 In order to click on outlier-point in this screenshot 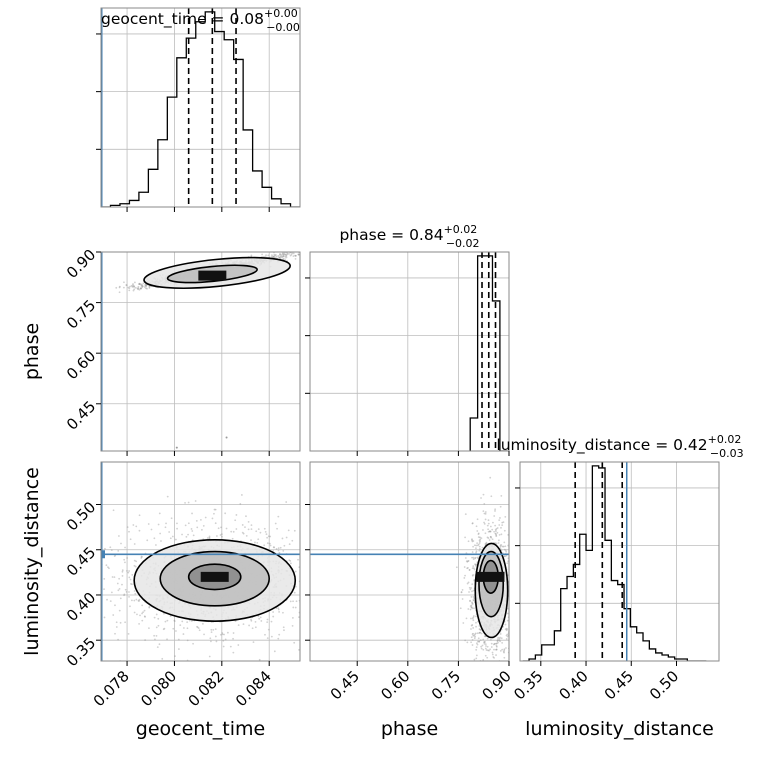, I will do `click(226, 437)`.